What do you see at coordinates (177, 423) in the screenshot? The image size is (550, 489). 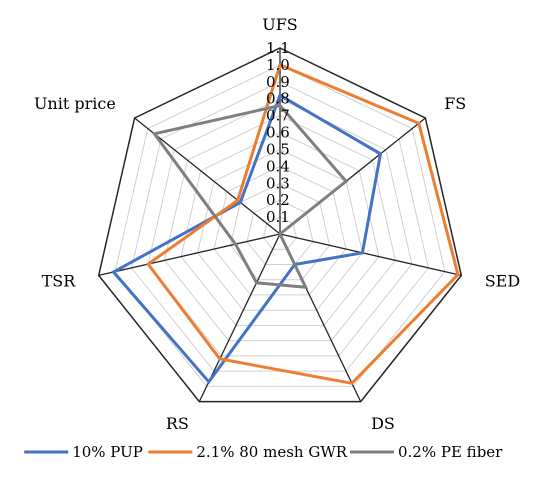 I see `axis-label: RS` at bounding box center [177, 423].